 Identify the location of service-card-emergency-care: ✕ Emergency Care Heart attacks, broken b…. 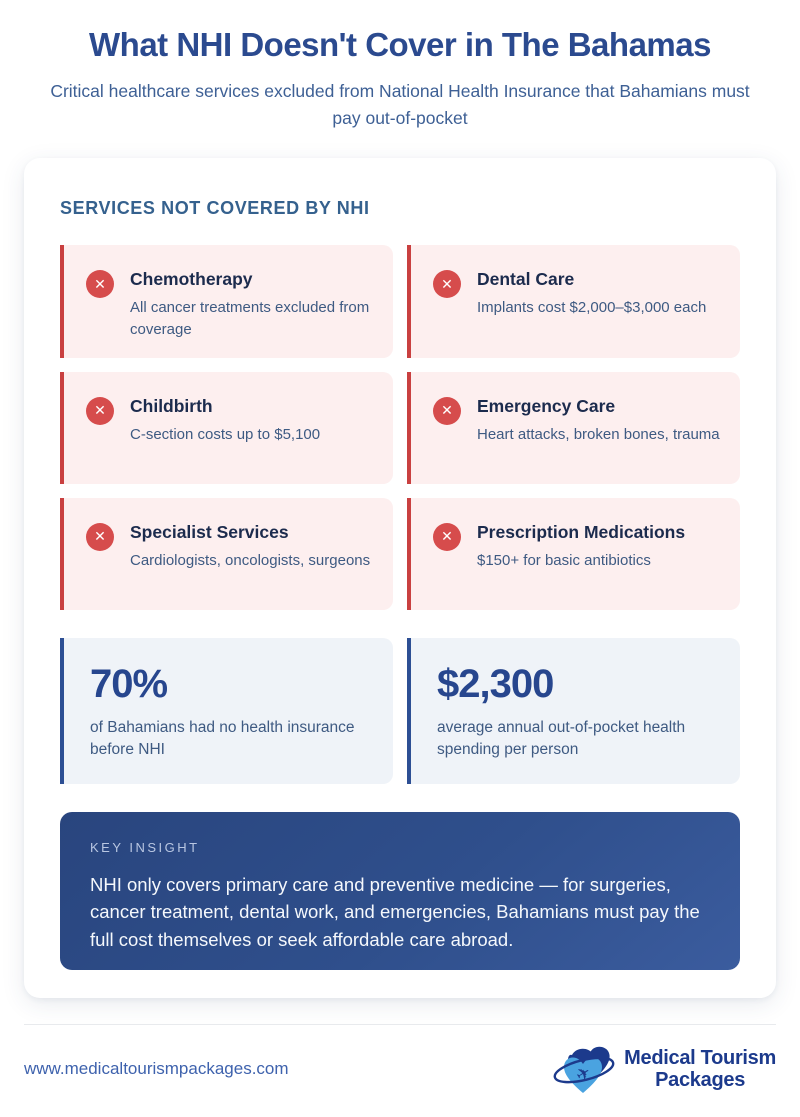
(573, 427).